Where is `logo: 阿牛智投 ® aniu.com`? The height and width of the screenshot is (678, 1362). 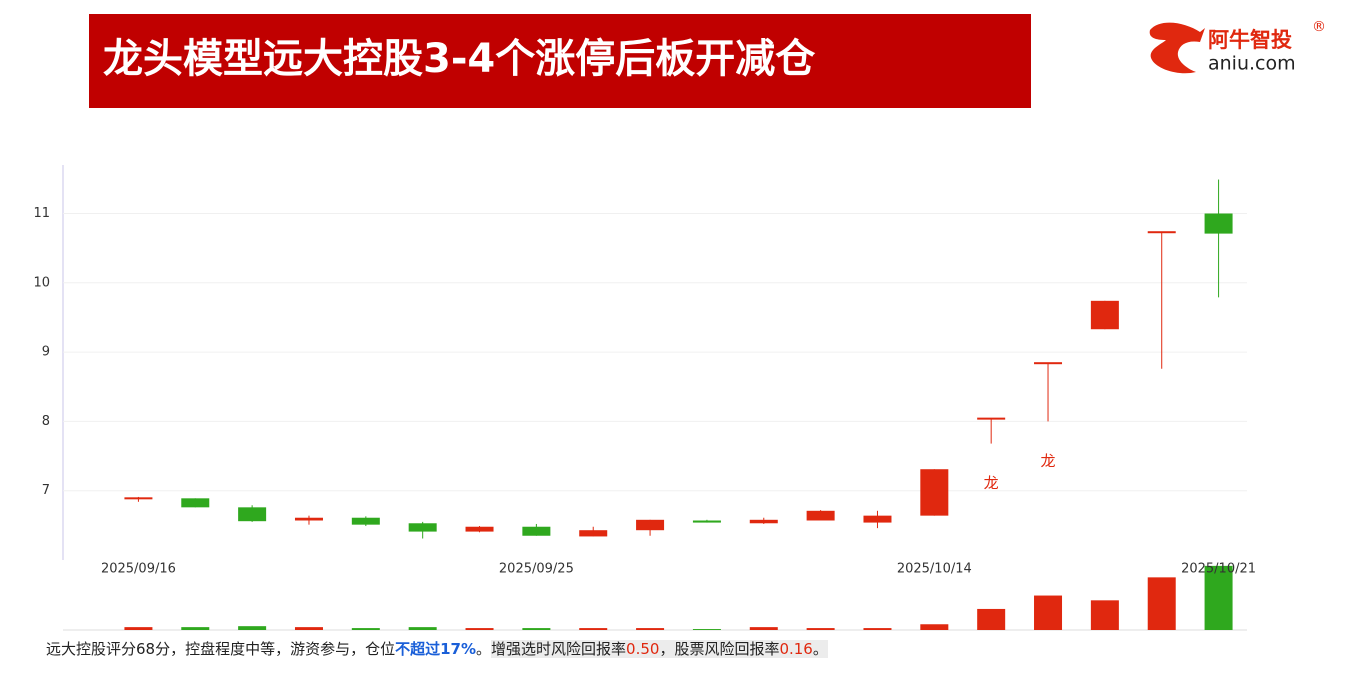
logo: 阿牛智投 ® aniu.com is located at coordinates (1237, 47).